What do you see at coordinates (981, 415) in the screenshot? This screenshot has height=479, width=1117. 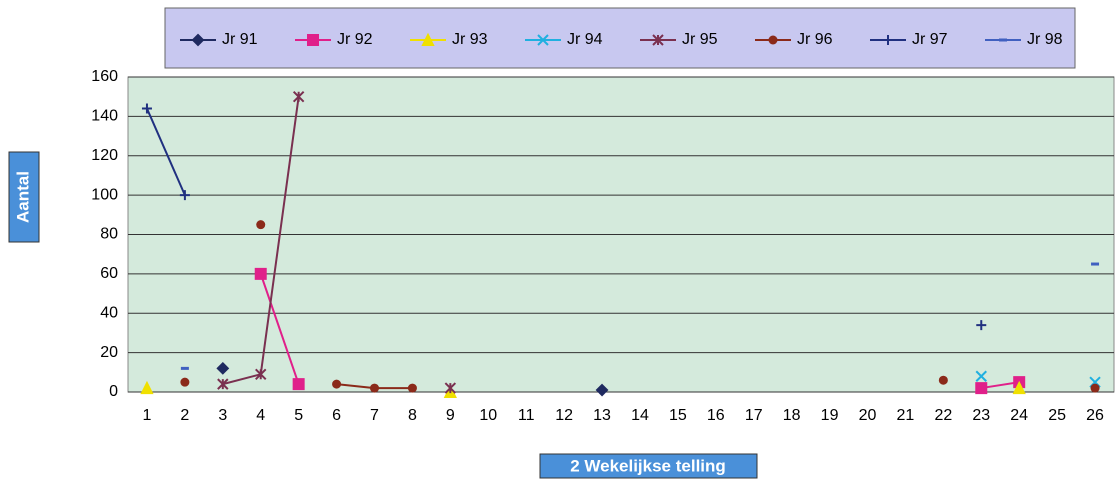 I see `x-tick-label: 23` at bounding box center [981, 415].